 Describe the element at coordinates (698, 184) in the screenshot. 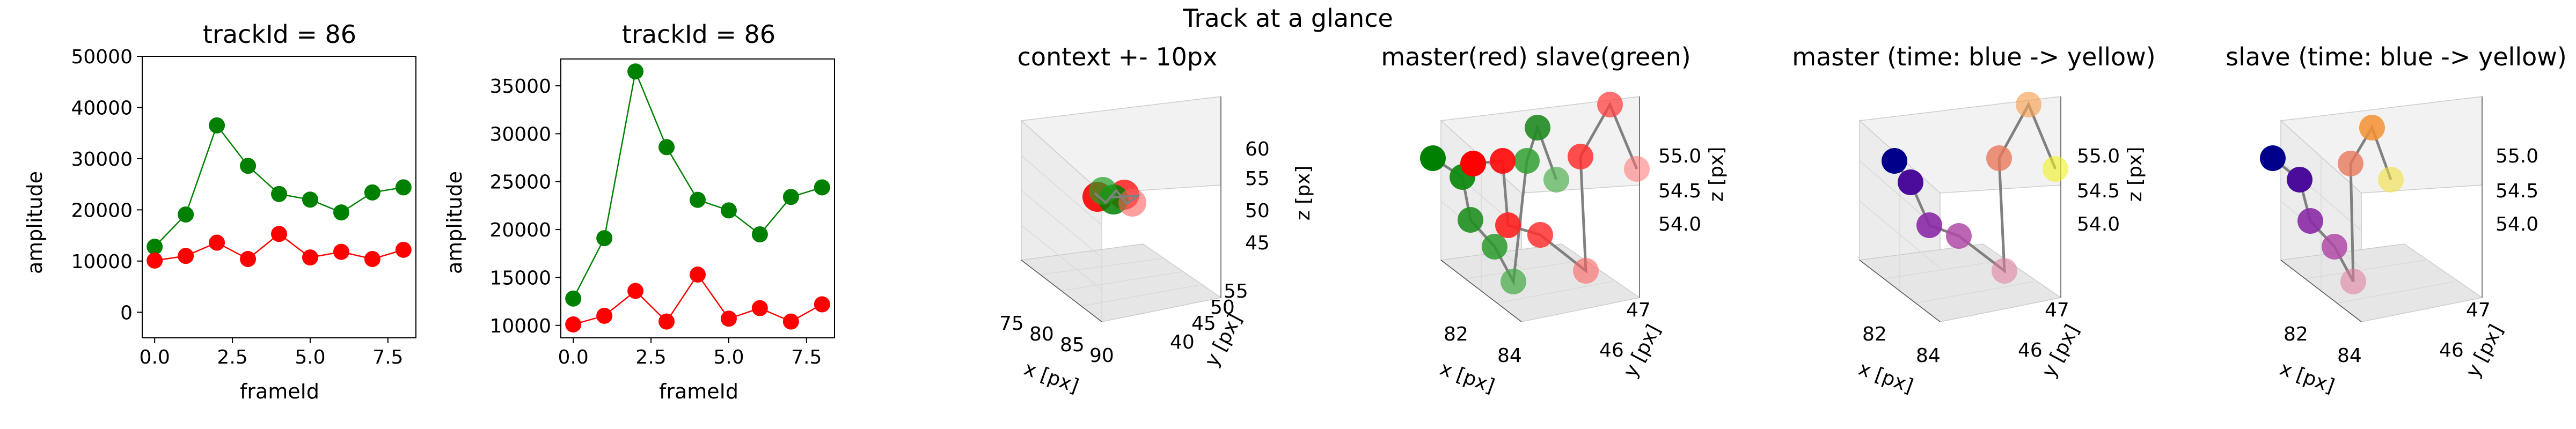

I see `series-0-line` at that location.